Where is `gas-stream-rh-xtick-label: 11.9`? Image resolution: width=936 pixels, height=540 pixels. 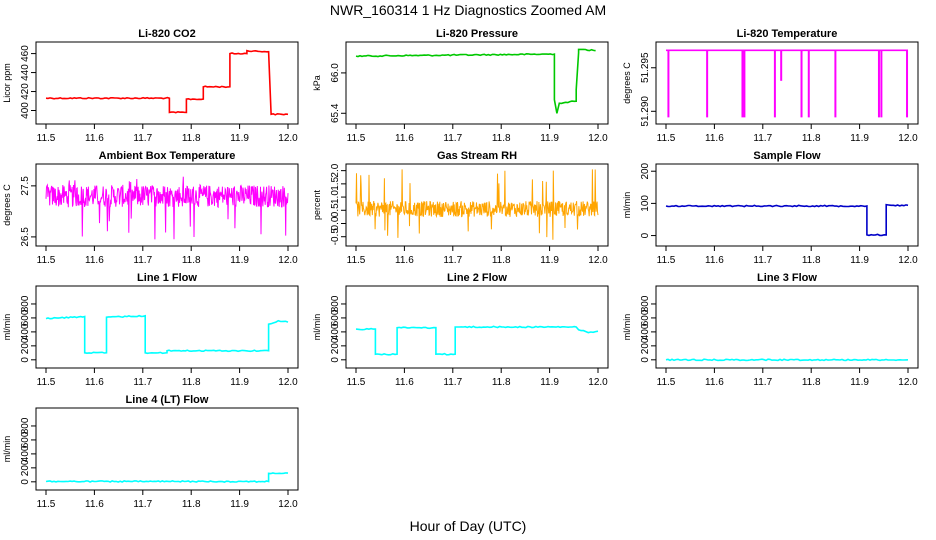
gas-stream-rh-xtick-label: 11.9 is located at coordinates (549, 260).